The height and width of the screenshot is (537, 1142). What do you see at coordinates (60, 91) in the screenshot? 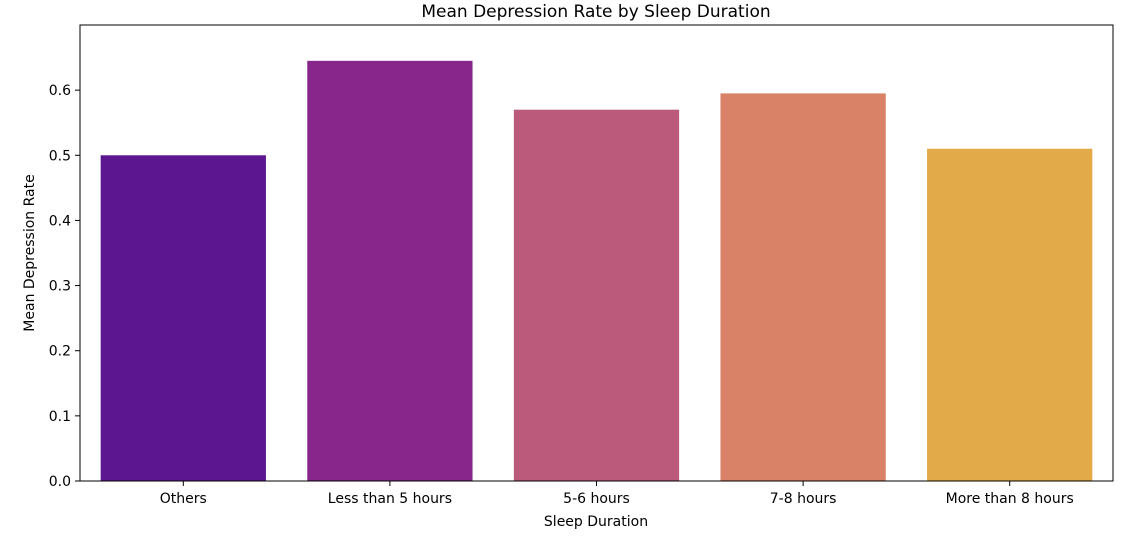
I see `y-tick-label: 0.6` at bounding box center [60, 91].